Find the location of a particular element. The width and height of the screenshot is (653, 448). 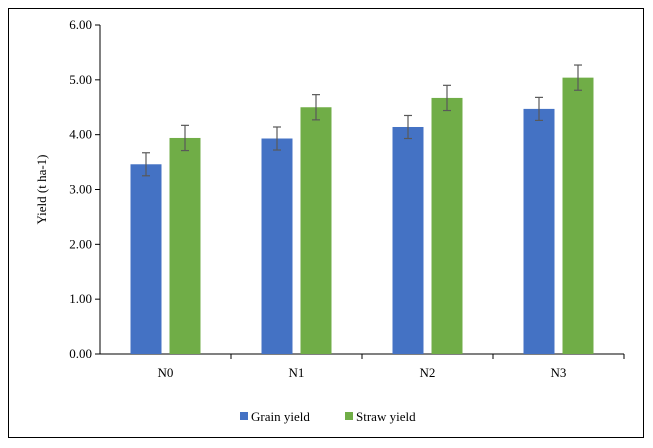

bar-straw-yield-n1 is located at coordinates (316, 230).